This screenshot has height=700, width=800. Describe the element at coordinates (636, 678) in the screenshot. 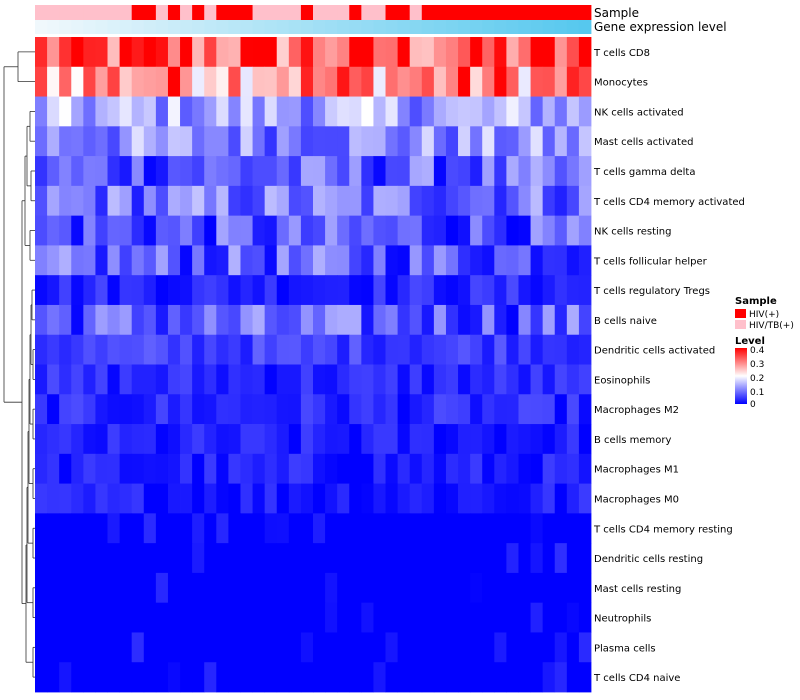

I see `row-label: T cells CD4 naive` at that location.